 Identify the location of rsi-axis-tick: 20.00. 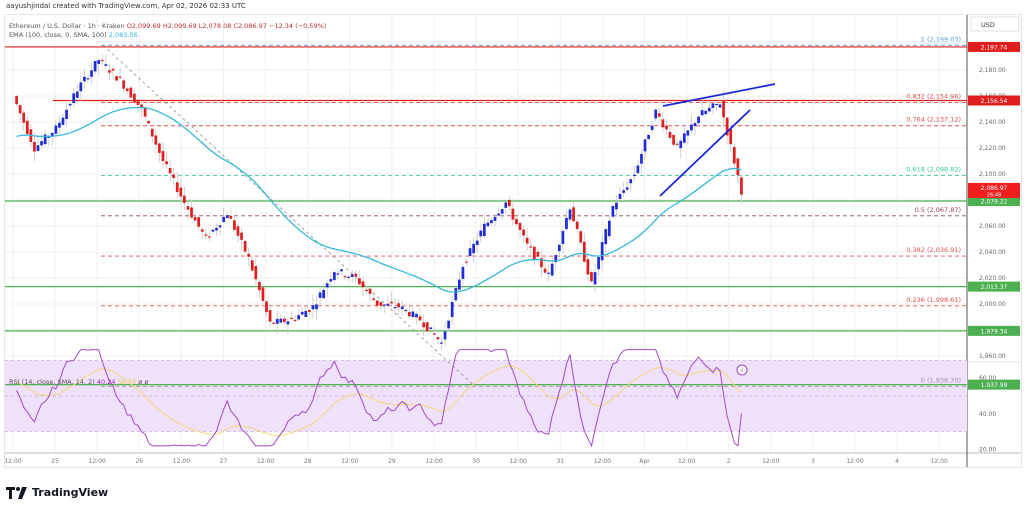
(987, 449).